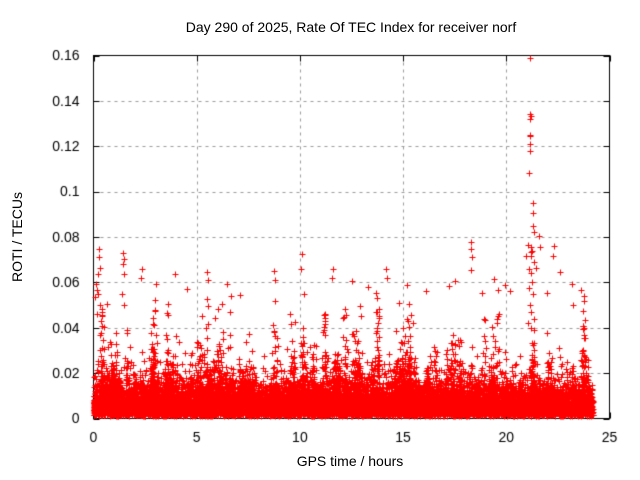 This screenshot has width=640, height=480. What do you see at coordinates (17, 237) in the screenshot?
I see `y-axis-label: ROTI / TECUs` at bounding box center [17, 237].